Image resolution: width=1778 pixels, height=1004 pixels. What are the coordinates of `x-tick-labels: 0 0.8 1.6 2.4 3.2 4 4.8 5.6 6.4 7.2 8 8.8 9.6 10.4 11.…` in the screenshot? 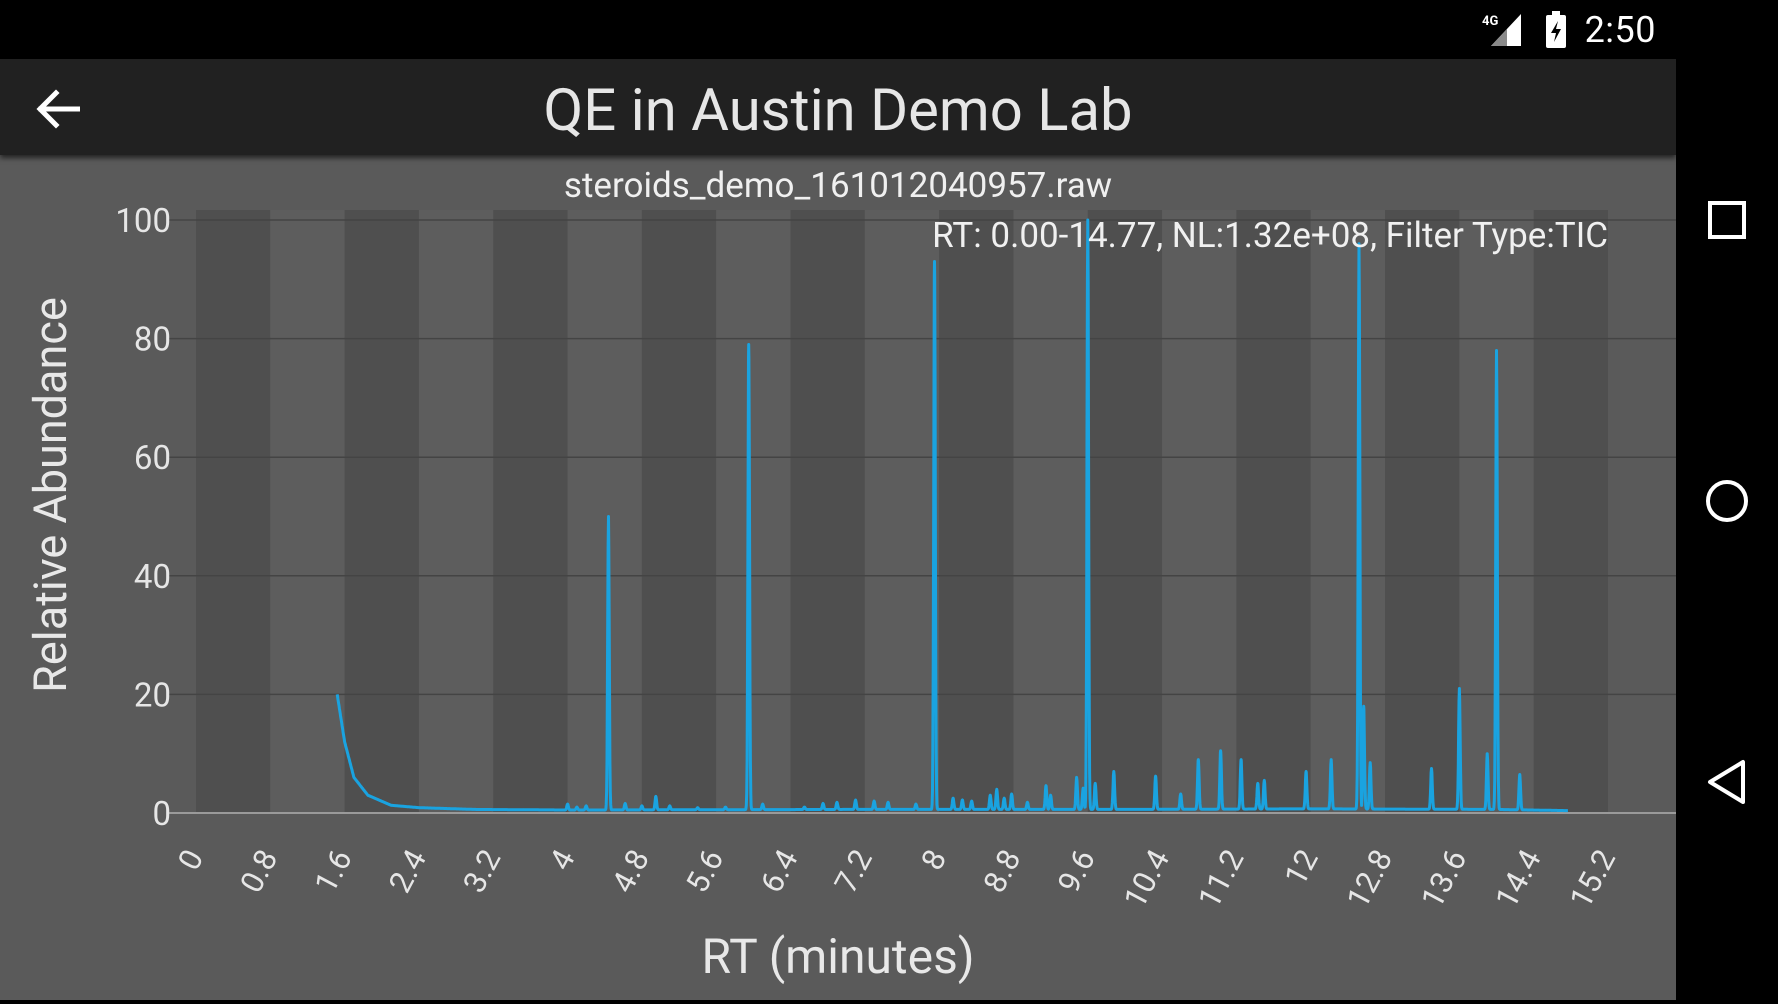 It's located at (896, 878).